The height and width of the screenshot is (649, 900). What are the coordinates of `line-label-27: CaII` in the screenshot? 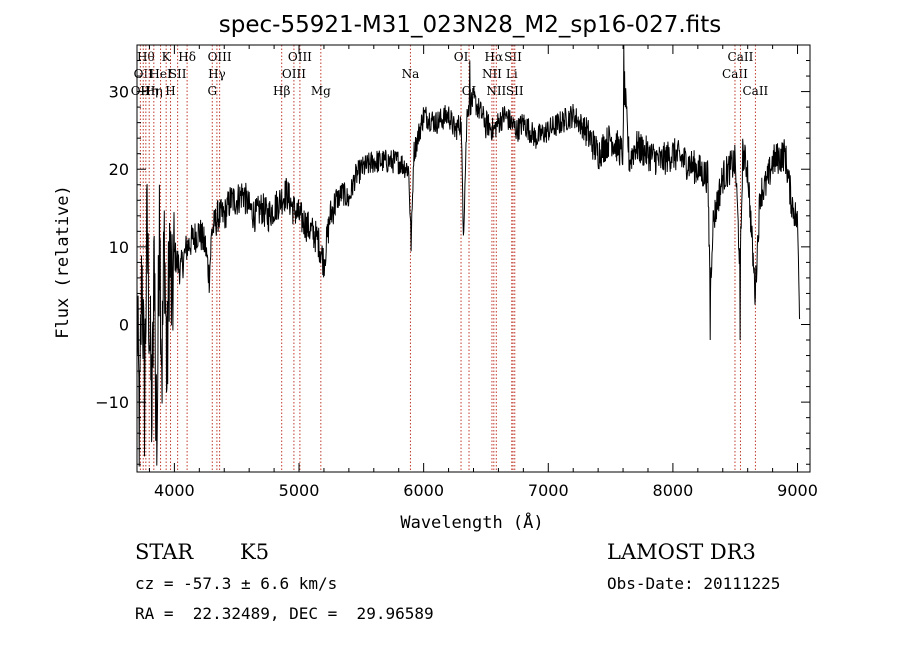 It's located at (741, 57).